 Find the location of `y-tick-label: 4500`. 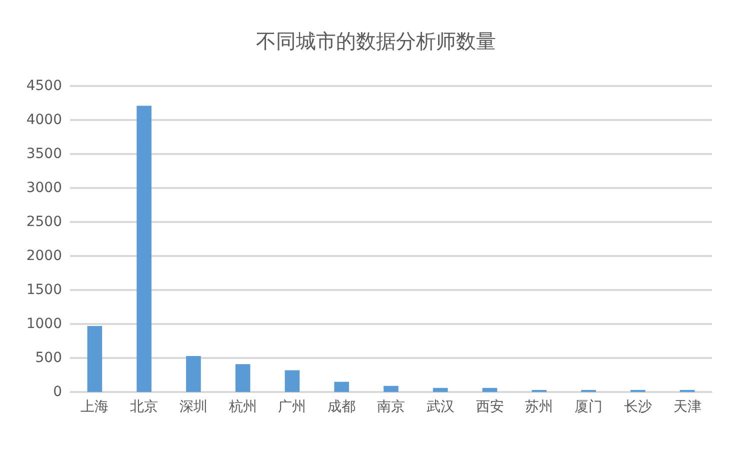

y-tick-label: 4500 is located at coordinates (44, 86).